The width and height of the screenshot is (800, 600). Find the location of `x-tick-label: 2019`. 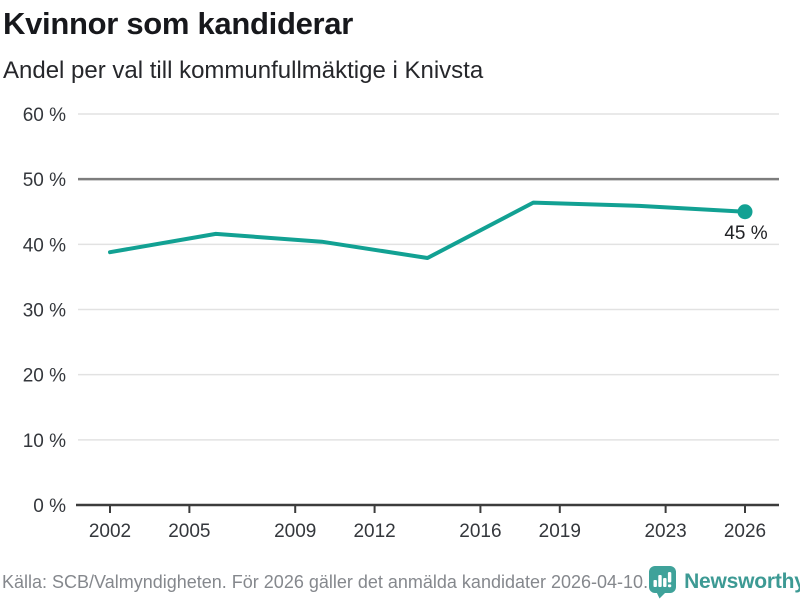

x-tick-label: 2019 is located at coordinates (560, 531).